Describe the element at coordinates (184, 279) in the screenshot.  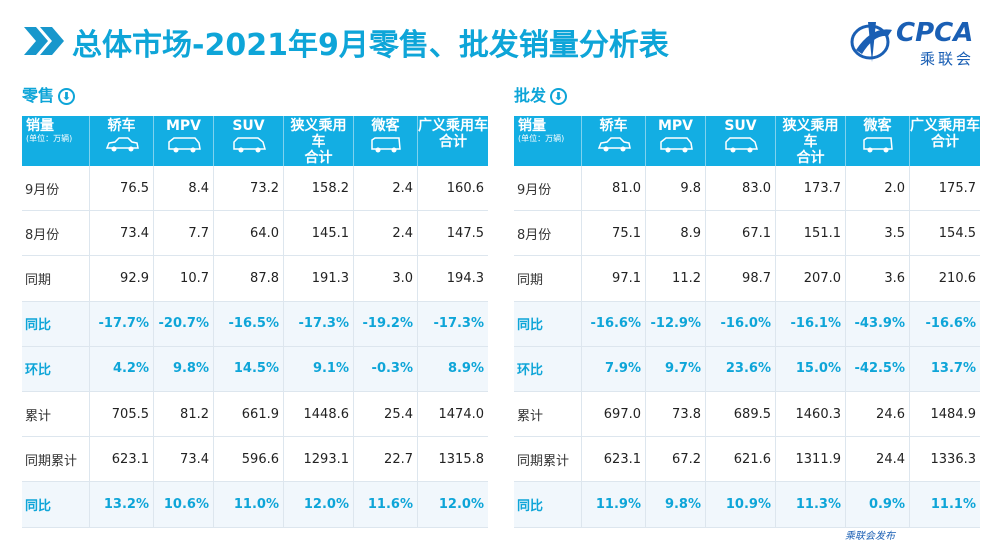
I see `table-cell: 10.7` at that location.